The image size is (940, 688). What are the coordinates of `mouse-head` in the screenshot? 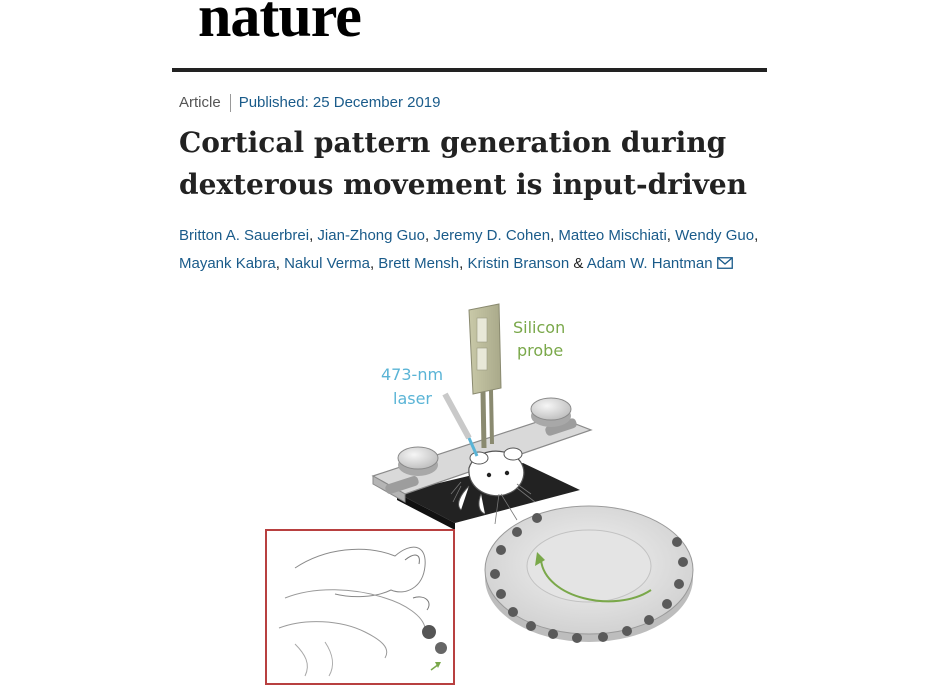 It's located at (493, 486).